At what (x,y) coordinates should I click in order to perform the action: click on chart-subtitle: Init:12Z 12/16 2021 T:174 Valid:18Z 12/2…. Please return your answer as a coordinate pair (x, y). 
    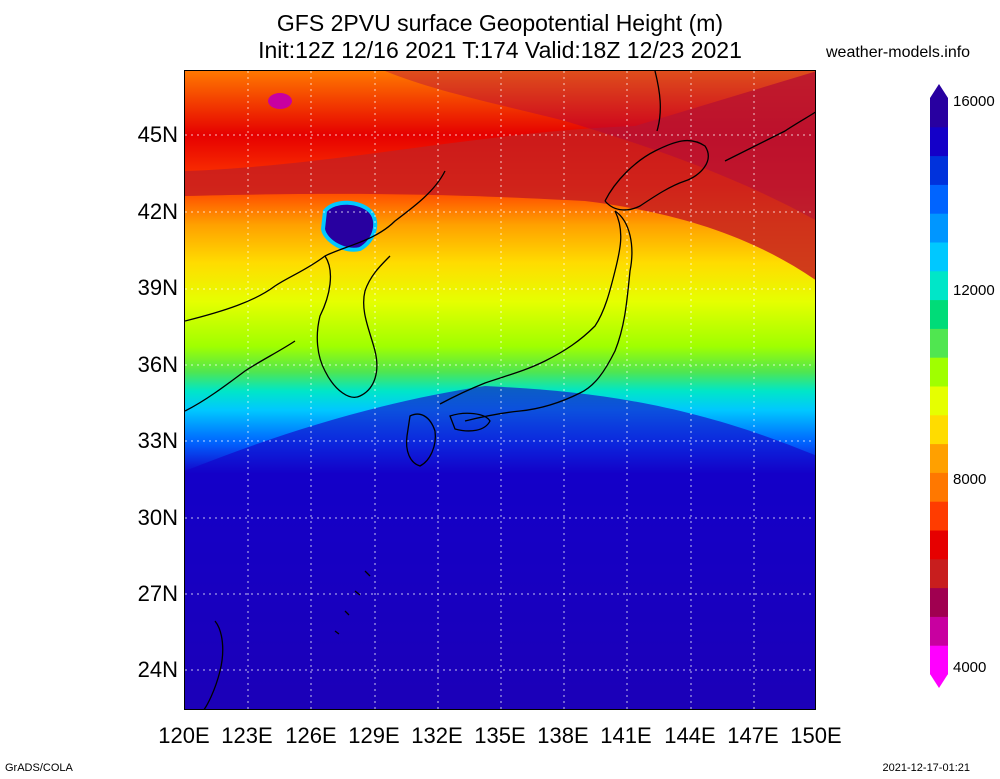
    Looking at the image, I should click on (500, 50).